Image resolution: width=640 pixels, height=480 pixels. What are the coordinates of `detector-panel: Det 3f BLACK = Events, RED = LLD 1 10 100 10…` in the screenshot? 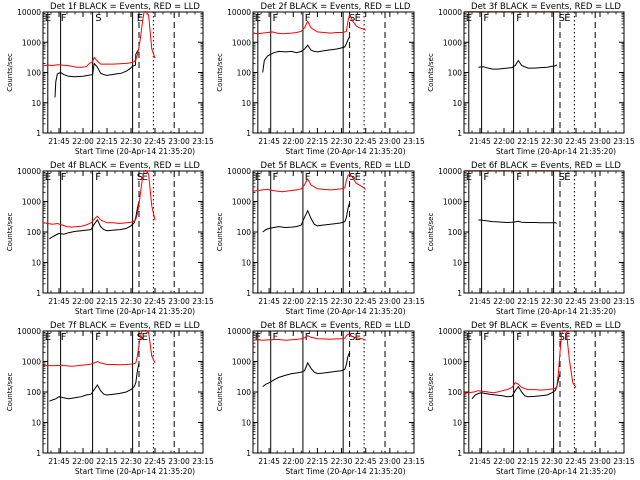 It's located at (531, 79).